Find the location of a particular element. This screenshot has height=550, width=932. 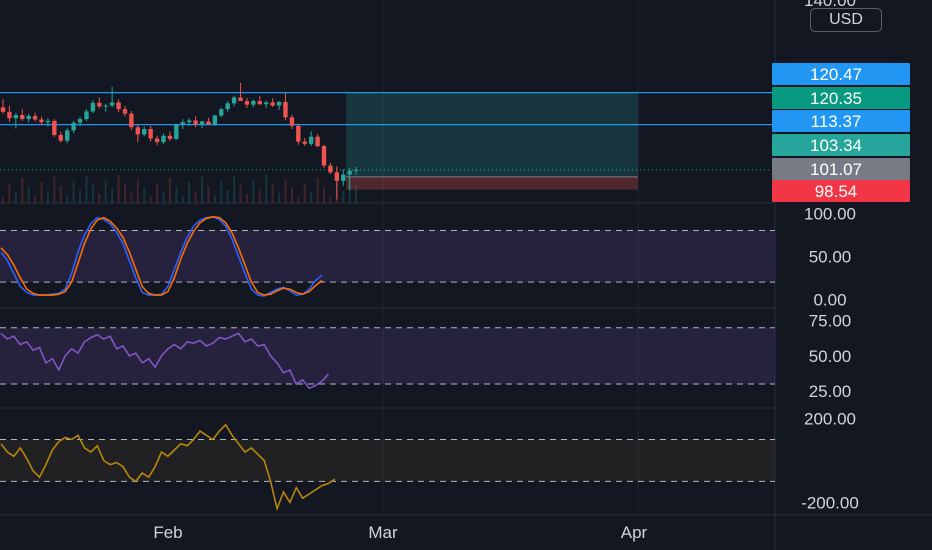

candlesticks is located at coordinates (179, 141).